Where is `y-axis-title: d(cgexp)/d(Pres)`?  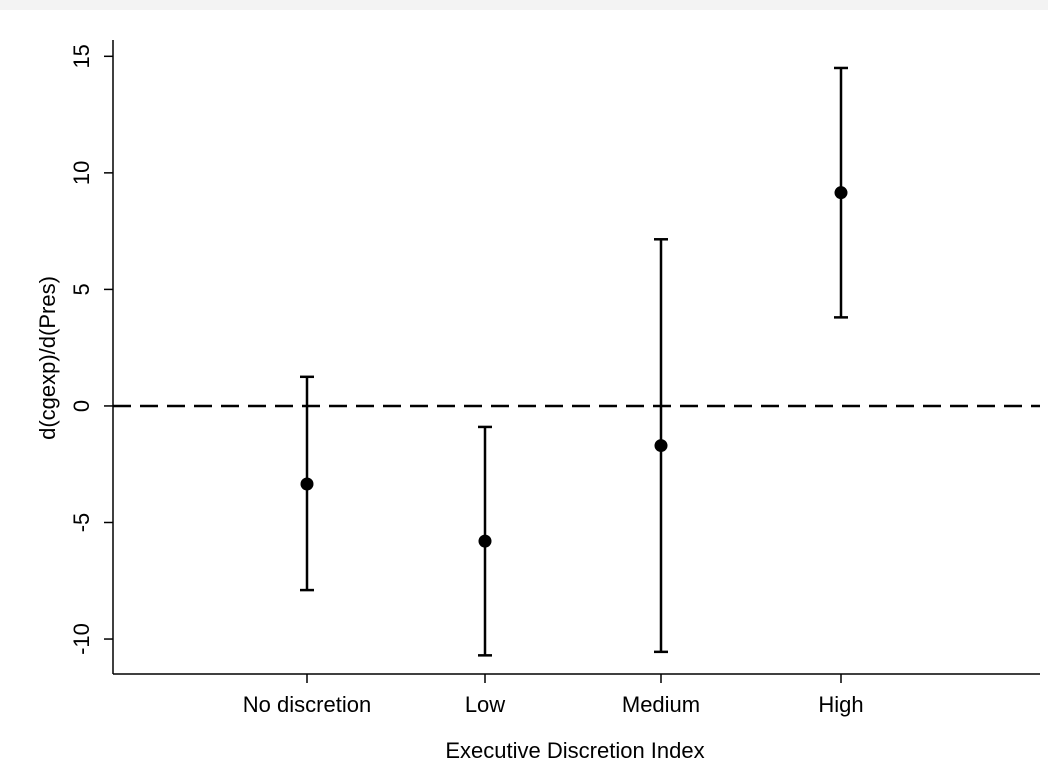
y-axis-title: d(cgexp)/d(Pres) is located at coordinates (47, 358).